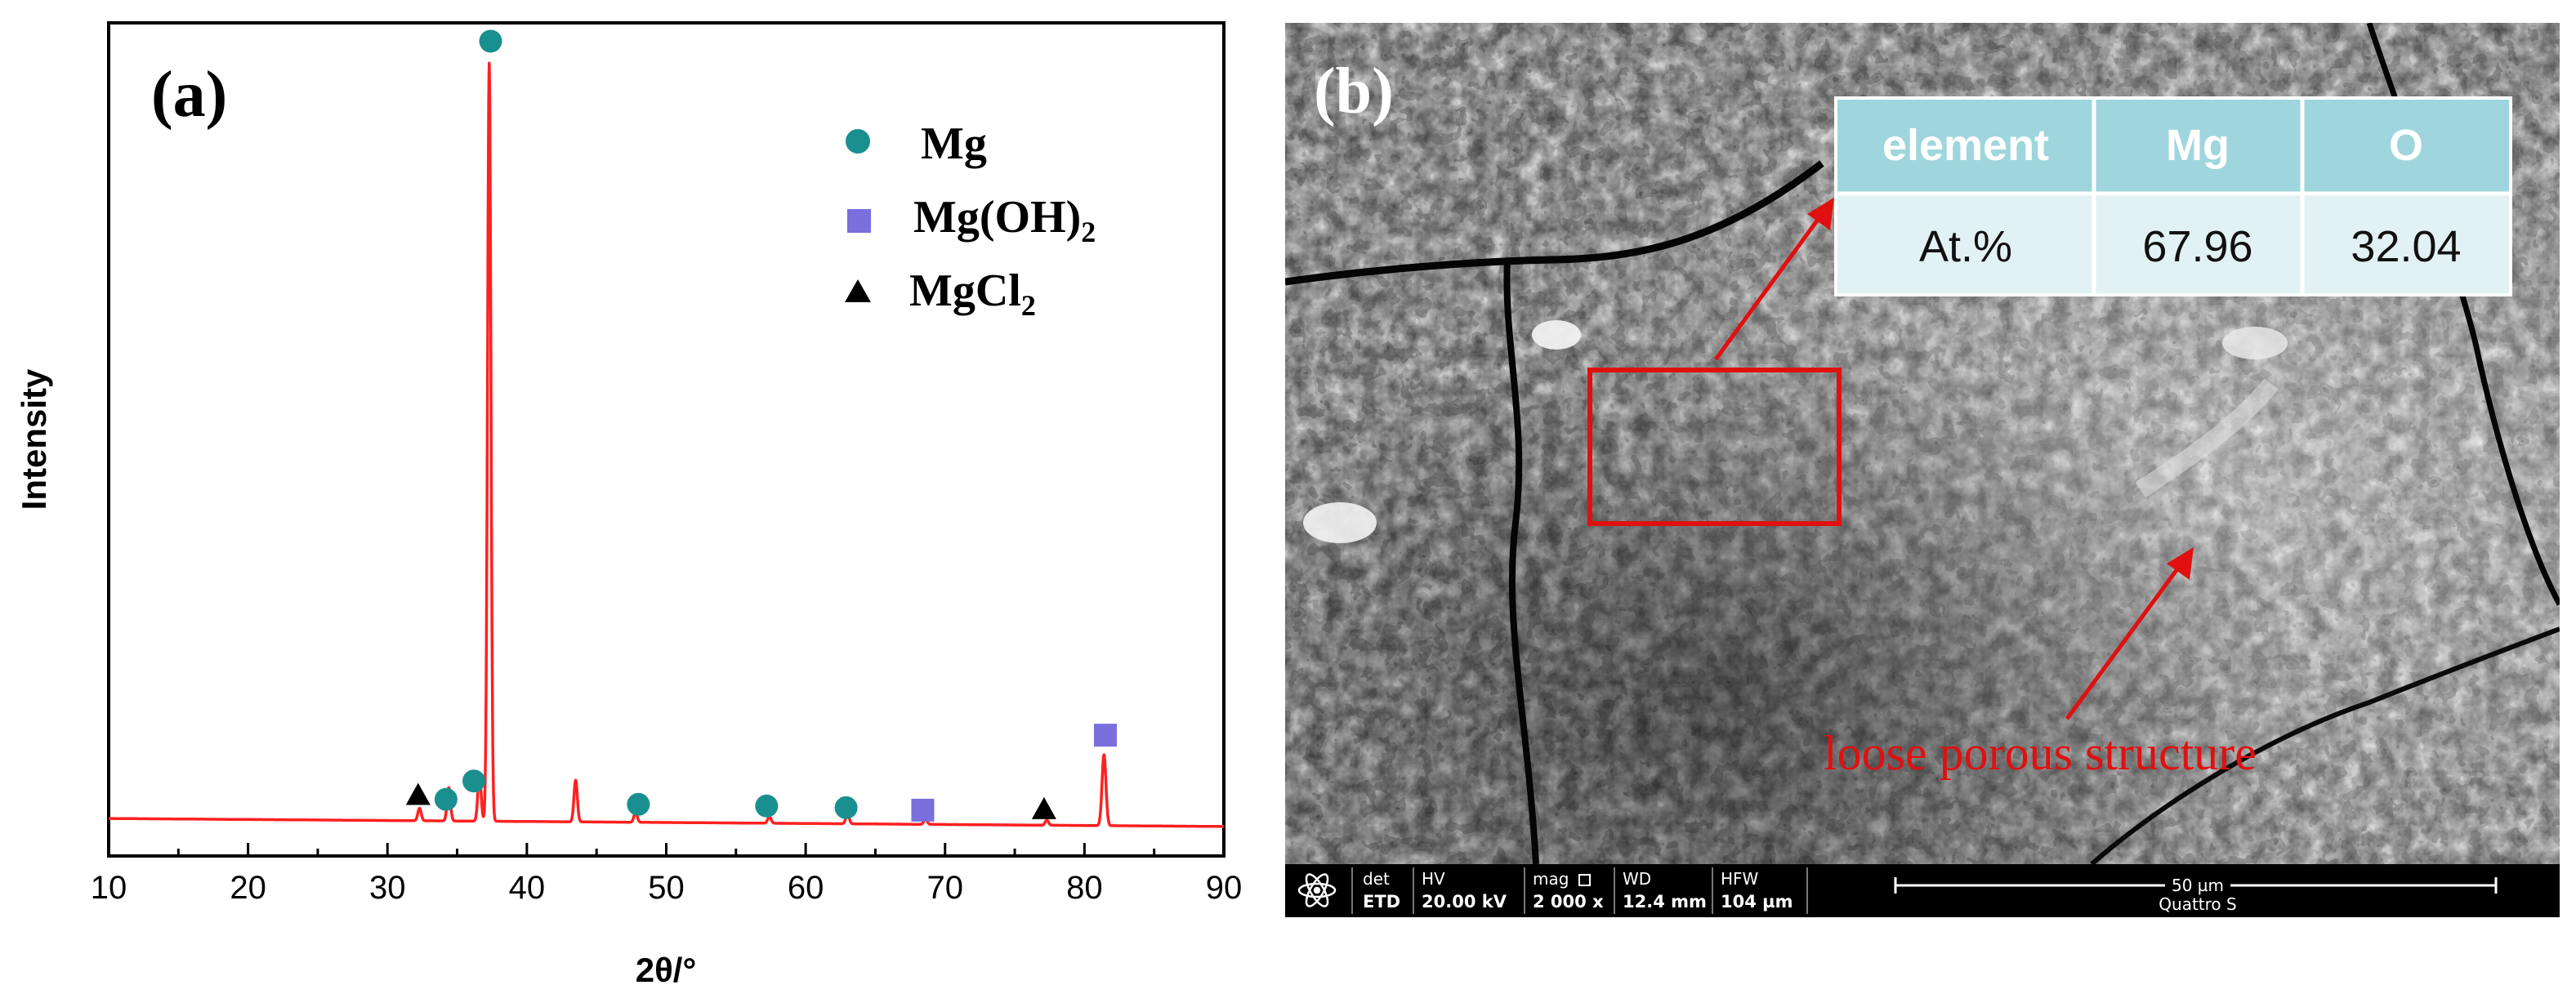 Image resolution: width=2576 pixels, height=1003 pixels. I want to click on hv-value: 20.00 kV, so click(1465, 902).